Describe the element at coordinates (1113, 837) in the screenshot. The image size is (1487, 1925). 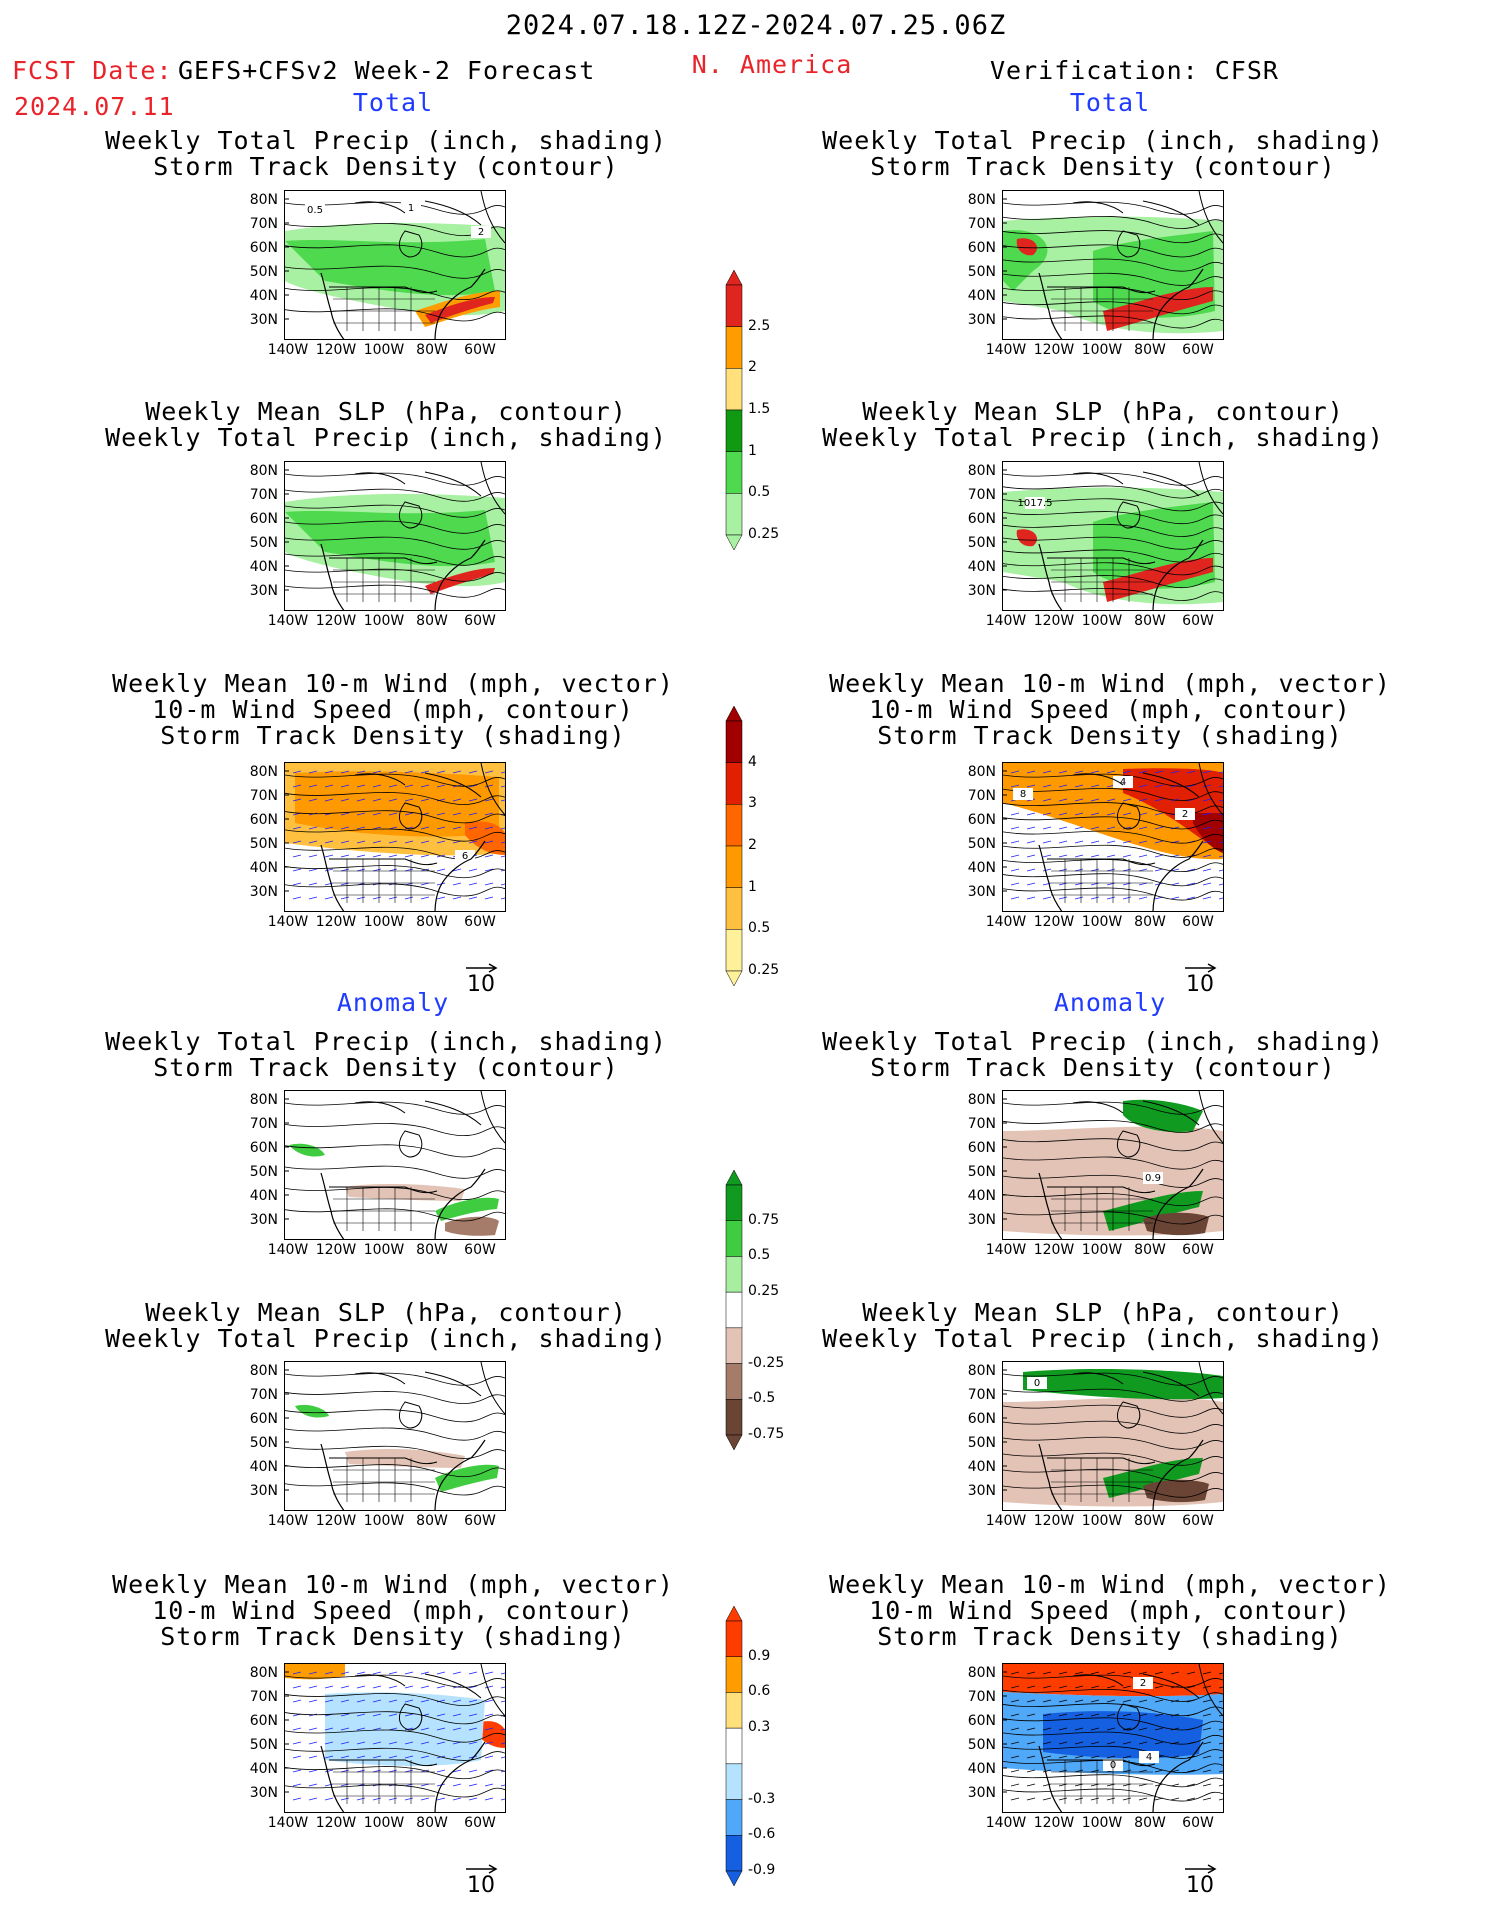
I see `map-canvas: 4 2 8` at that location.